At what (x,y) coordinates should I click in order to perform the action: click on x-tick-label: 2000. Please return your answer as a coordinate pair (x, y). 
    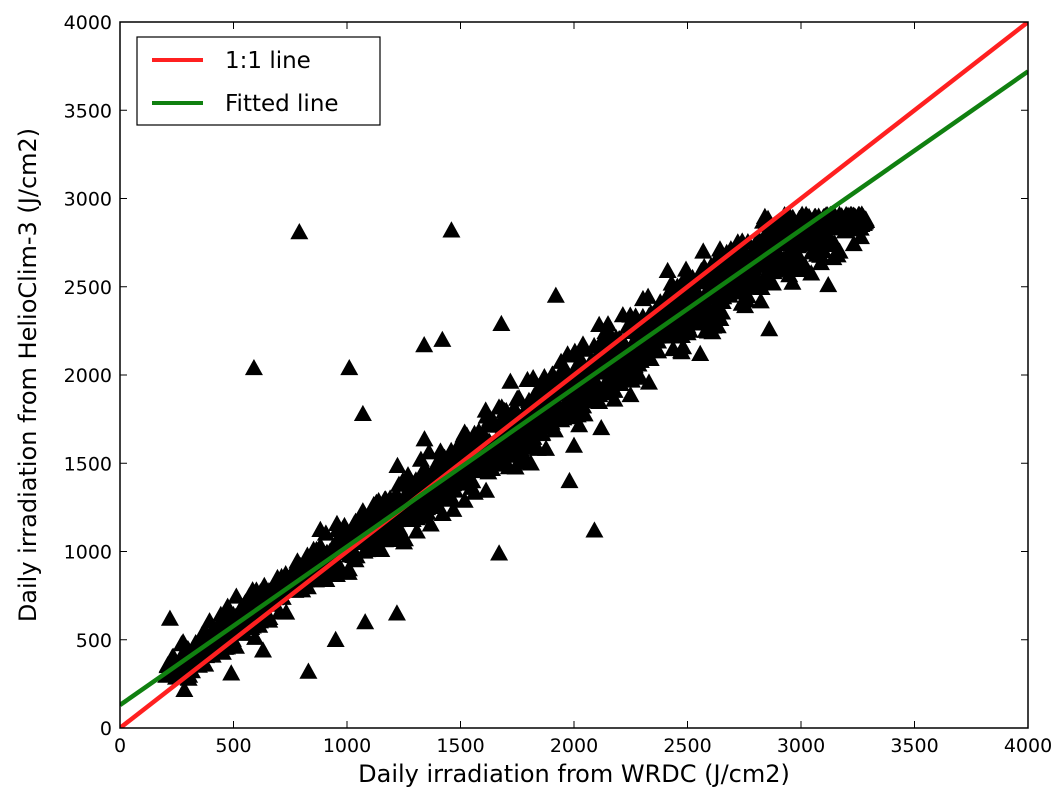
    Looking at the image, I should click on (574, 746).